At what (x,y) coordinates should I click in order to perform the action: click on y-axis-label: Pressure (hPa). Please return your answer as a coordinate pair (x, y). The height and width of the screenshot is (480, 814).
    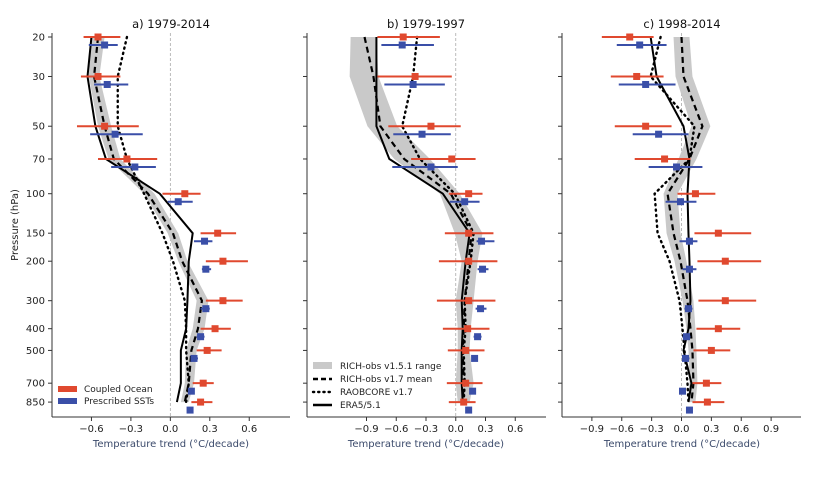
    Looking at the image, I should click on (15, 225).